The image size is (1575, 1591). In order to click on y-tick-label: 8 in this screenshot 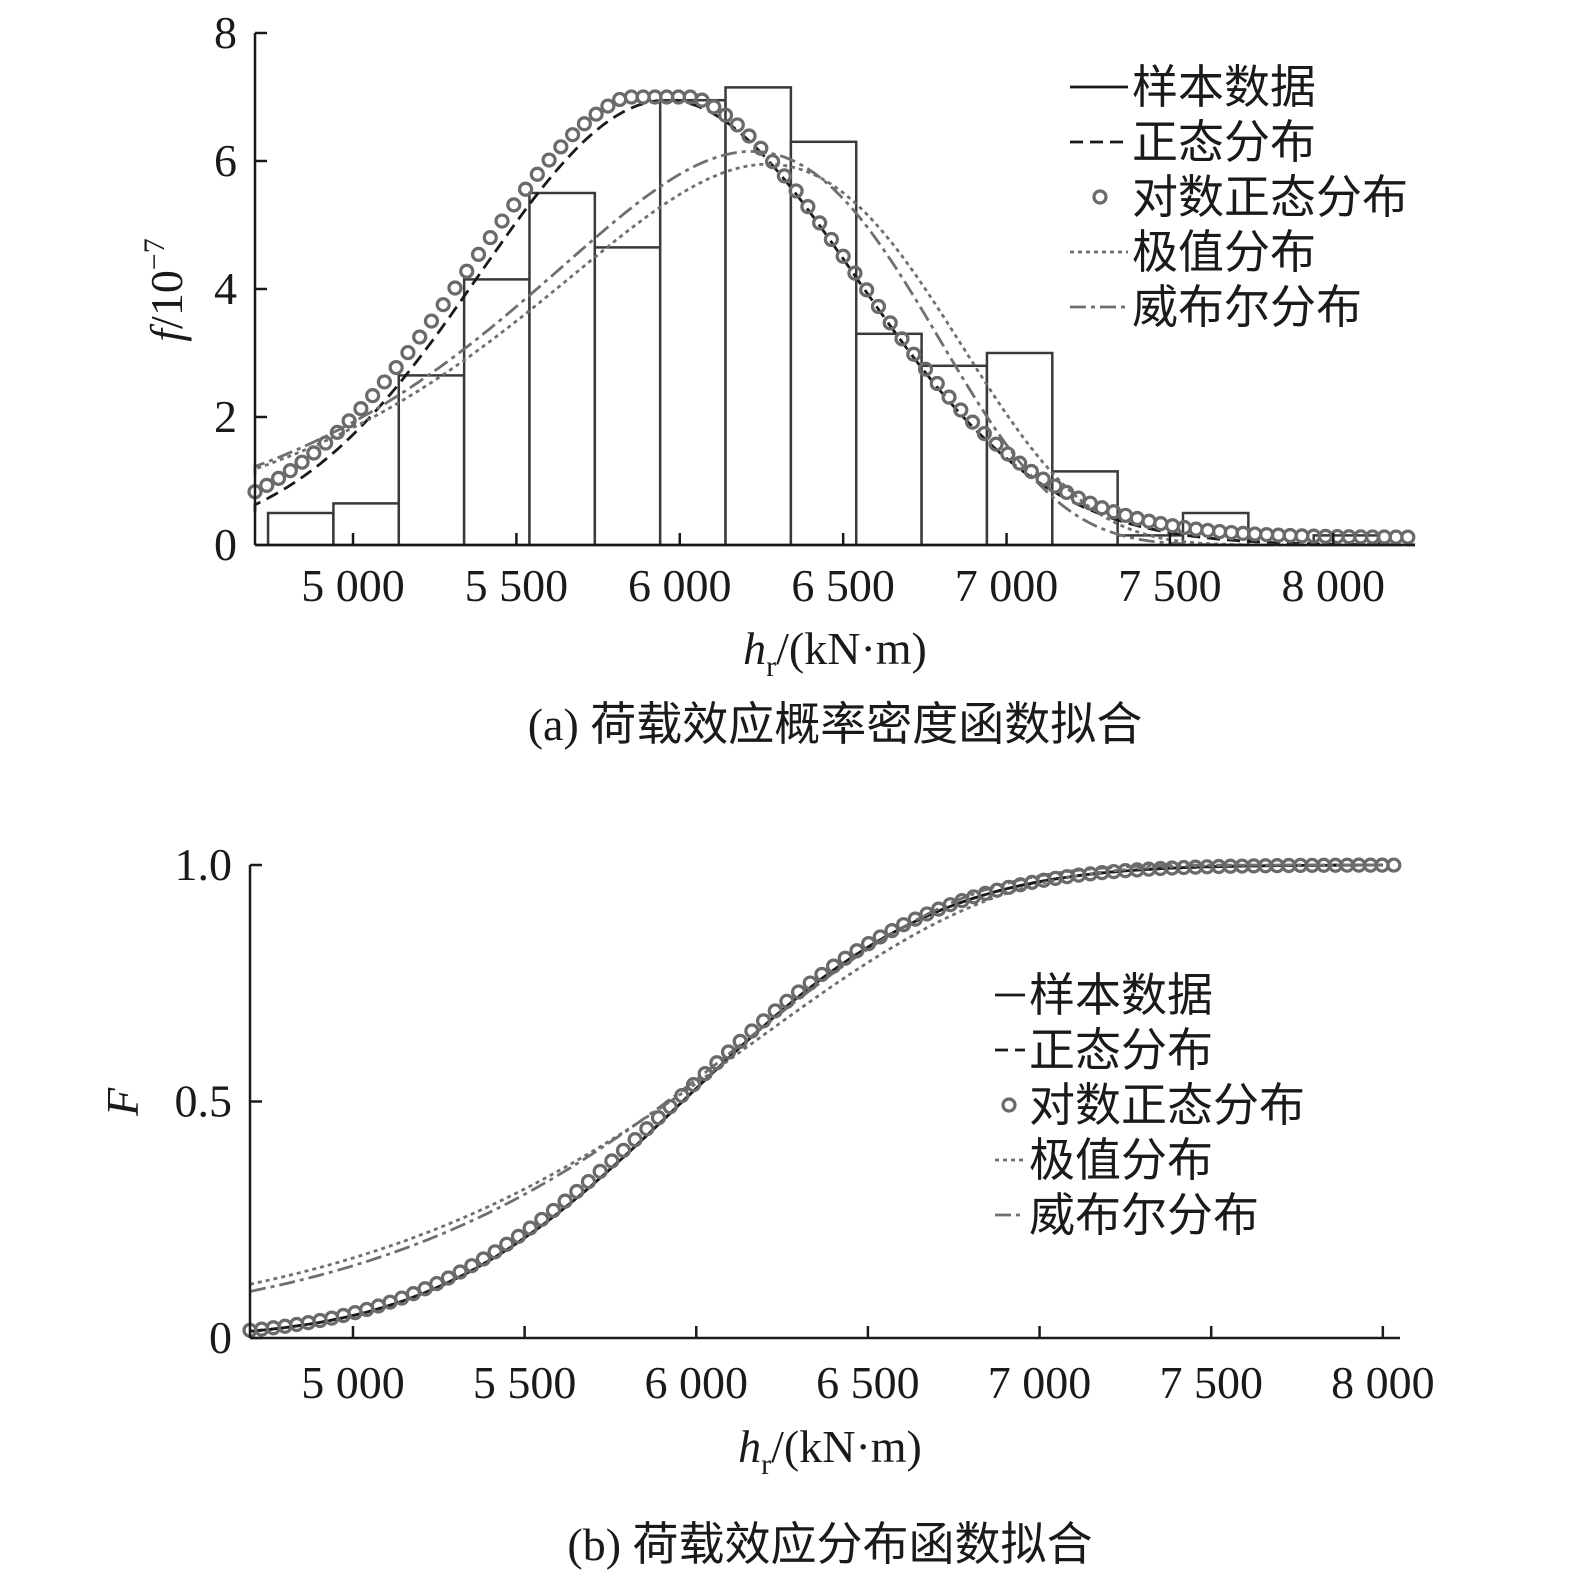, I will do `click(225, 32)`.